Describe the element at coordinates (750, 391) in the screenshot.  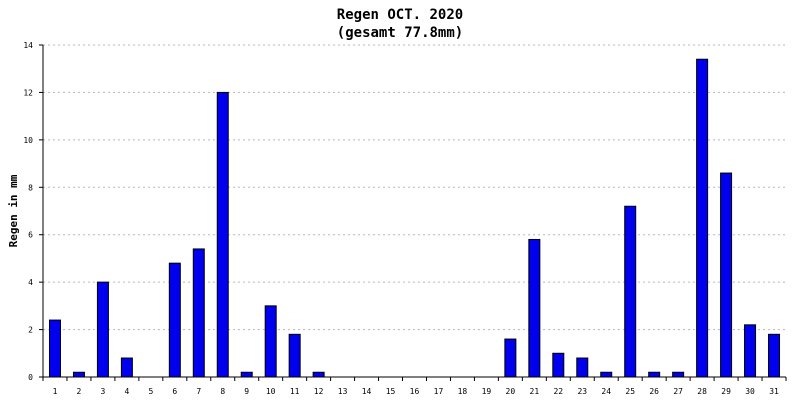
I see `x-tick-label: 30` at that location.